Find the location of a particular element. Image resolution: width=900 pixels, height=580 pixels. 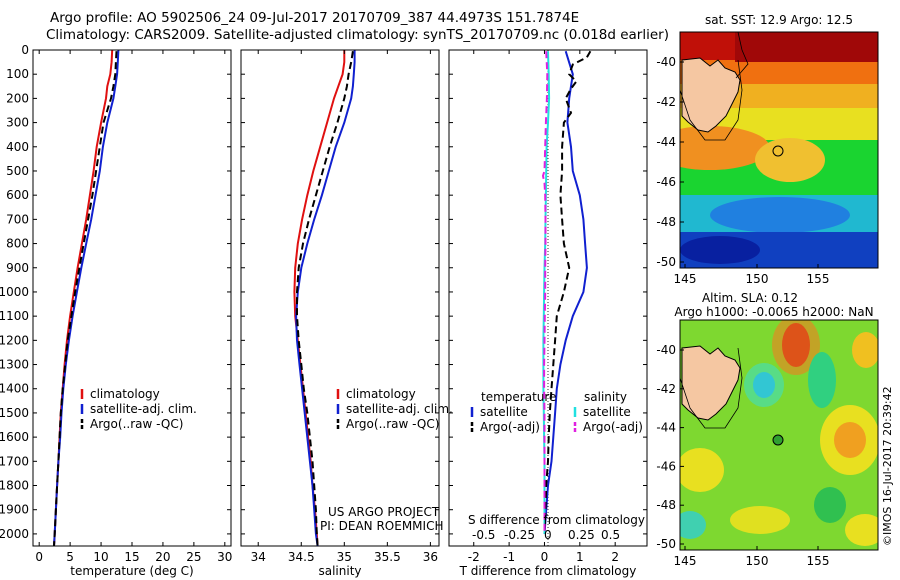

mticks1-ylabel-3: -46 is located at coordinates (666, 182).